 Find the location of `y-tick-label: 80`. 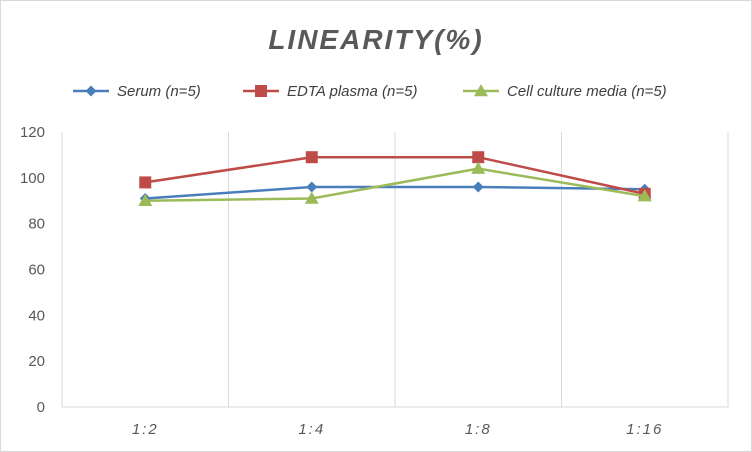

y-tick-label: 80 is located at coordinates (36, 224).